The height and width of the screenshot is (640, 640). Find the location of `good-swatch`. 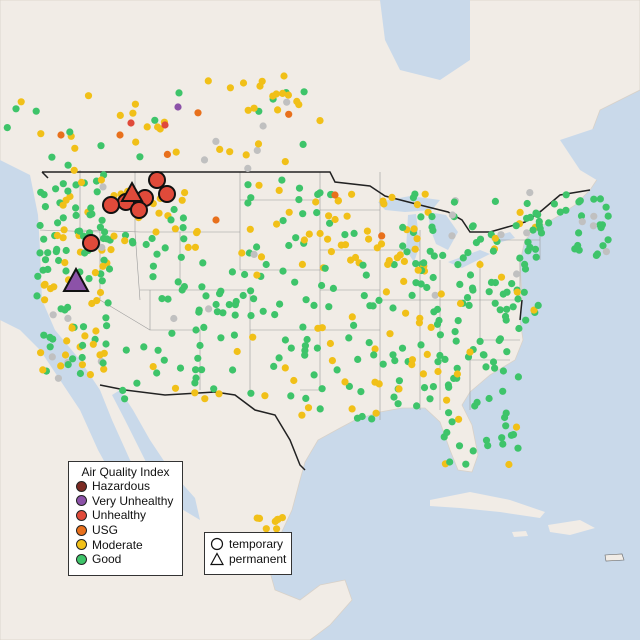

good-swatch is located at coordinates (81, 559).